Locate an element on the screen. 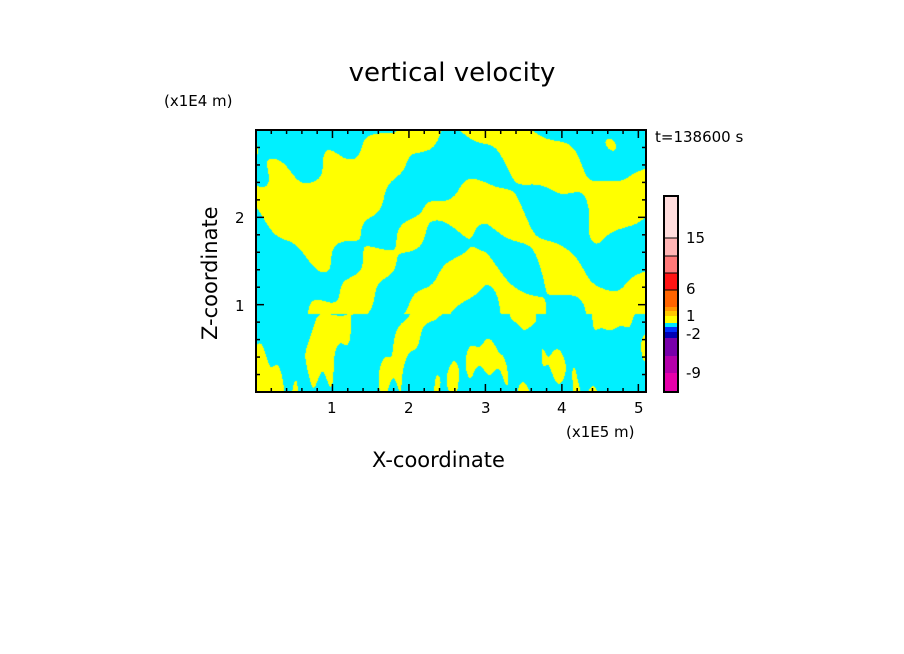  x-unit-label: (x1E5 m) is located at coordinates (600, 432).